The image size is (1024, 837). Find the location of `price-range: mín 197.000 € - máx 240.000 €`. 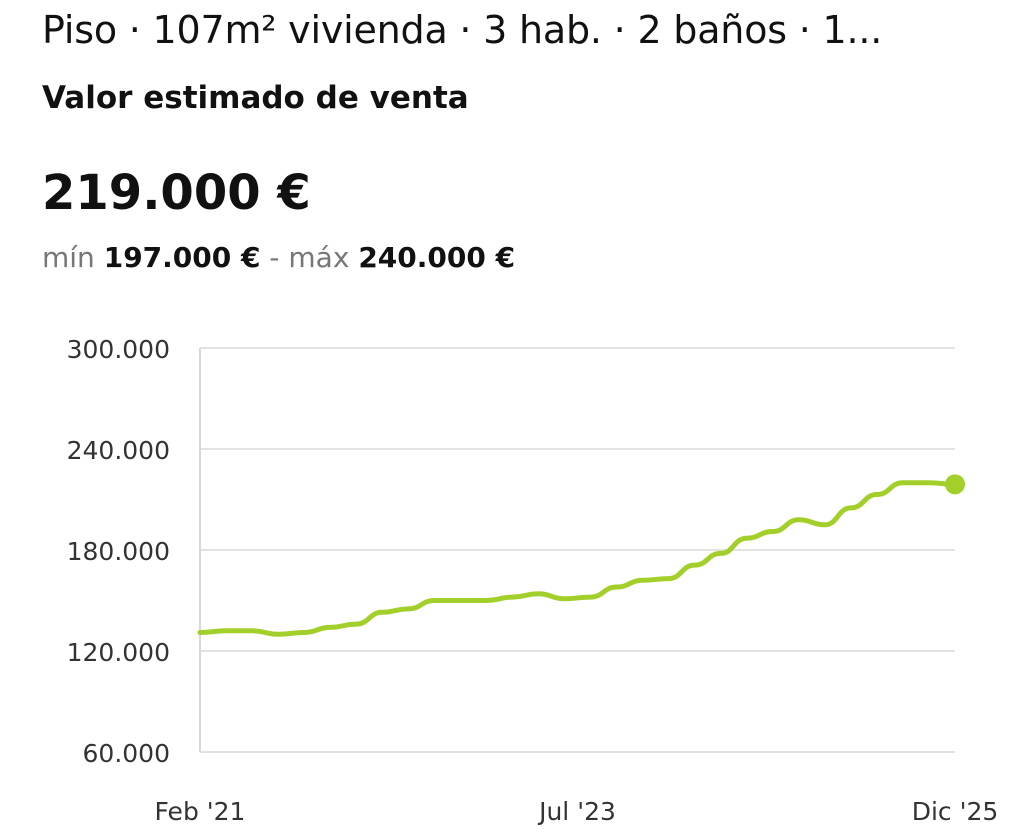

price-range: mín 197.000 € - máx 240.000 € is located at coordinates (278, 257).